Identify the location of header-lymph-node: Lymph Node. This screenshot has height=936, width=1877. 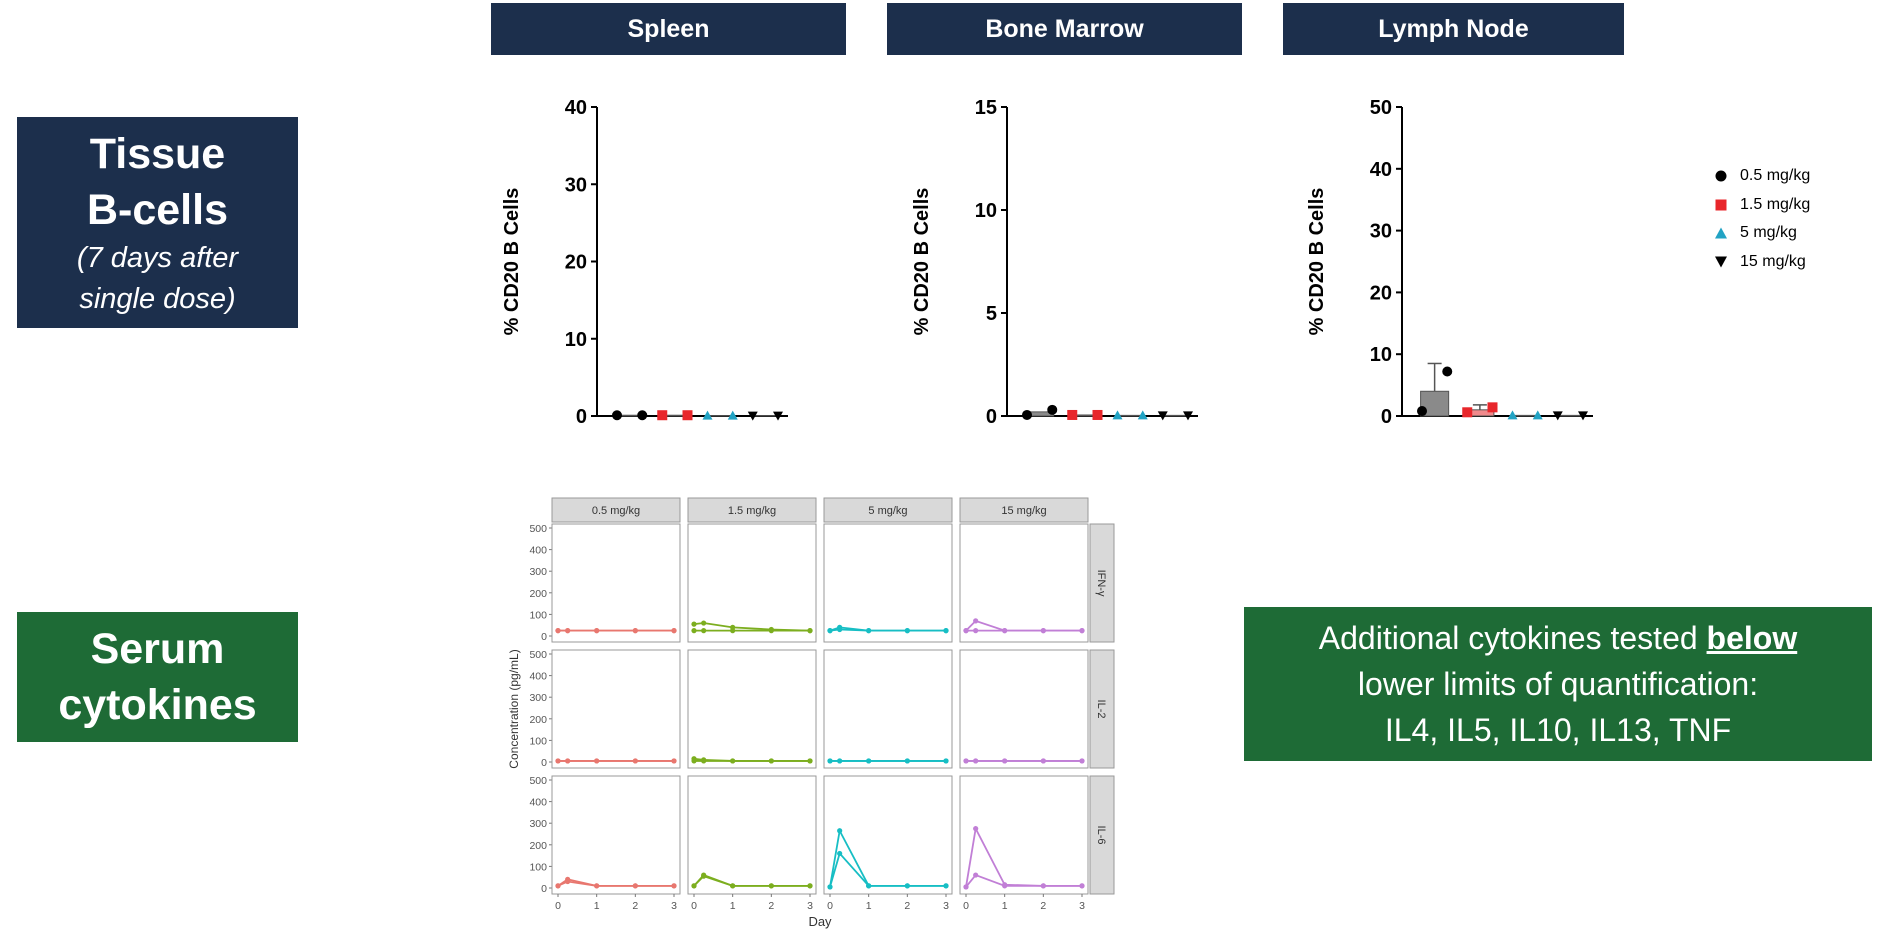
(1453, 29).